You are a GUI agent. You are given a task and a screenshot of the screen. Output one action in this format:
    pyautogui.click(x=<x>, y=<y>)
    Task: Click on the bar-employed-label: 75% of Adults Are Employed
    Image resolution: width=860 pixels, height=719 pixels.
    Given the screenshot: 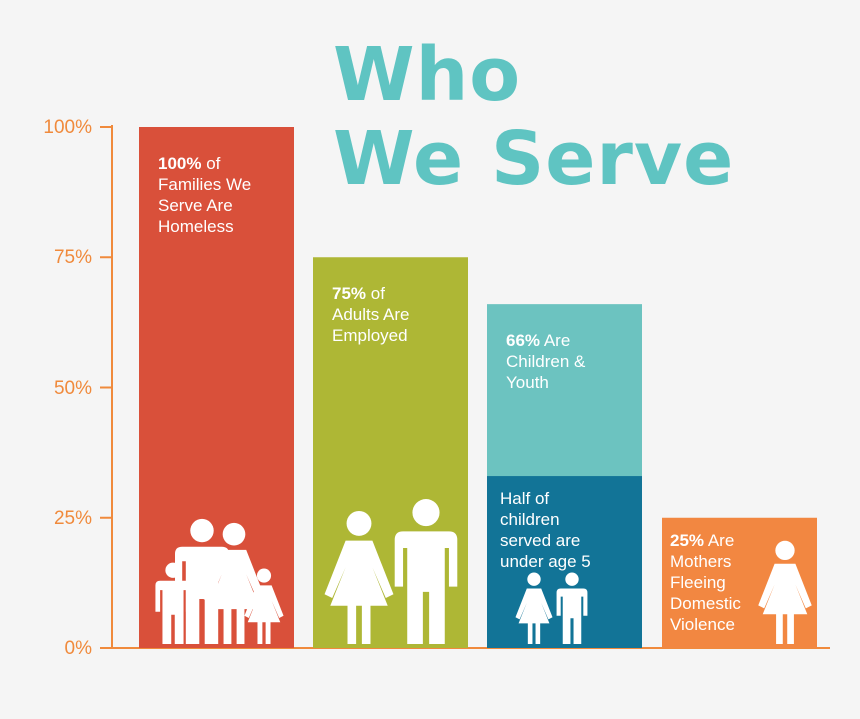 What is the action you would take?
    pyautogui.click(x=371, y=314)
    